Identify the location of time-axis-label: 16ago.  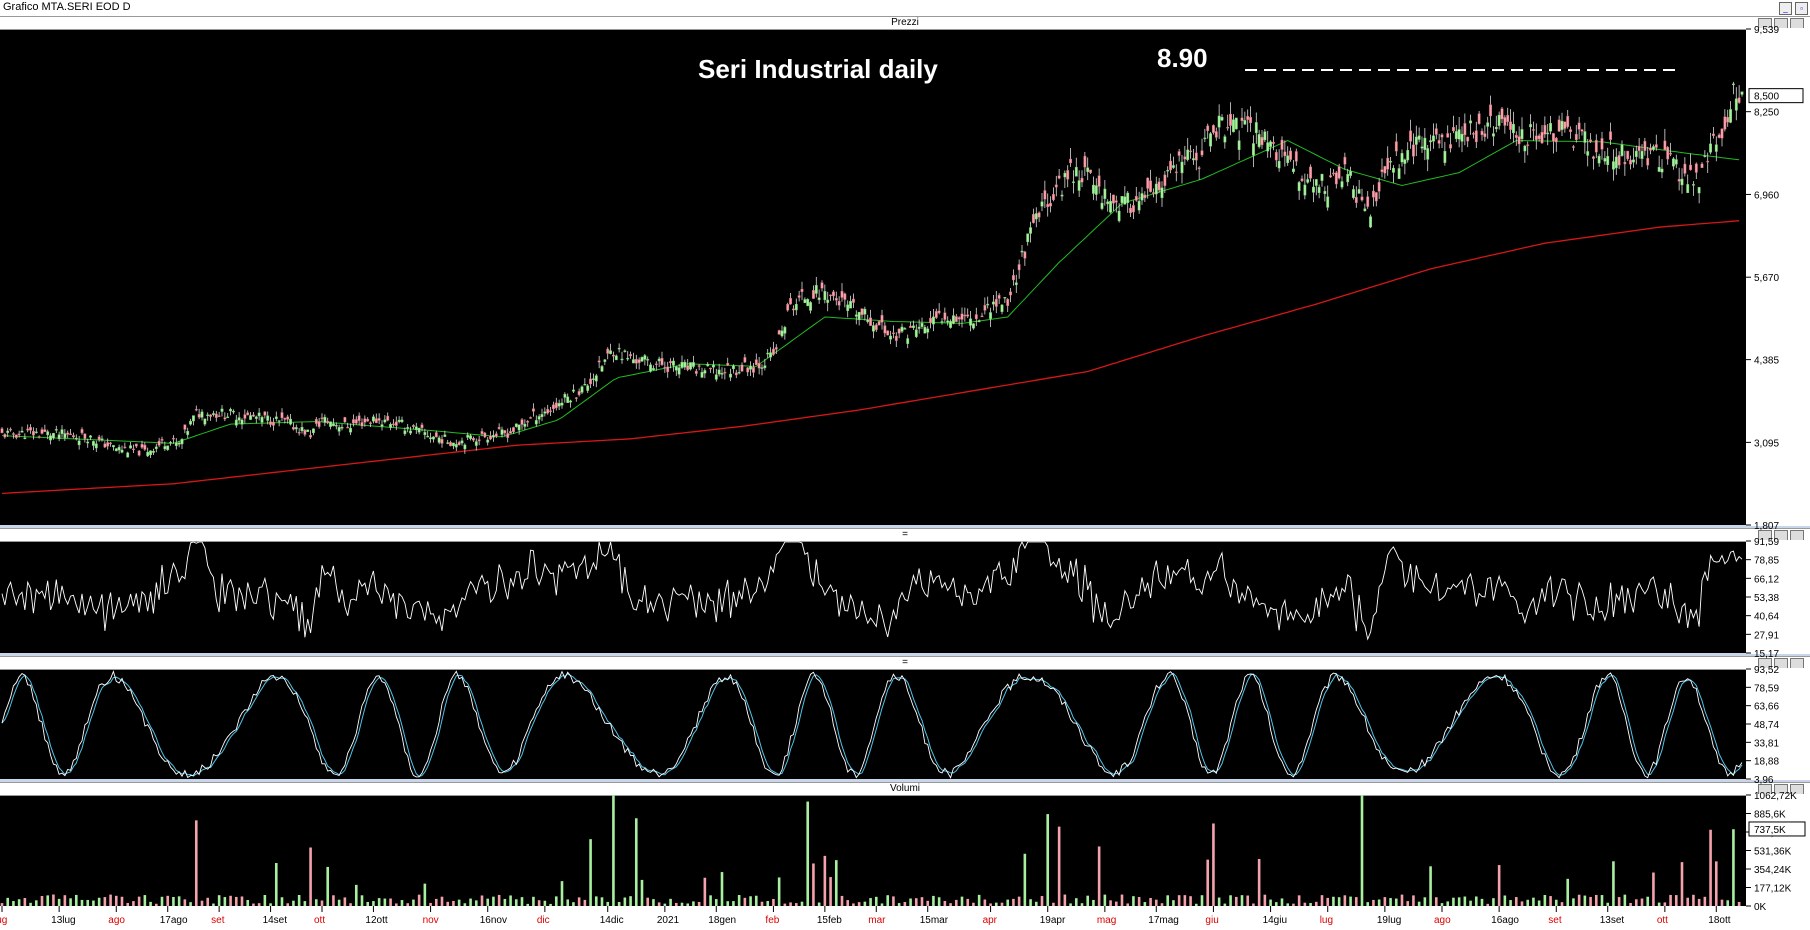
(1505, 920).